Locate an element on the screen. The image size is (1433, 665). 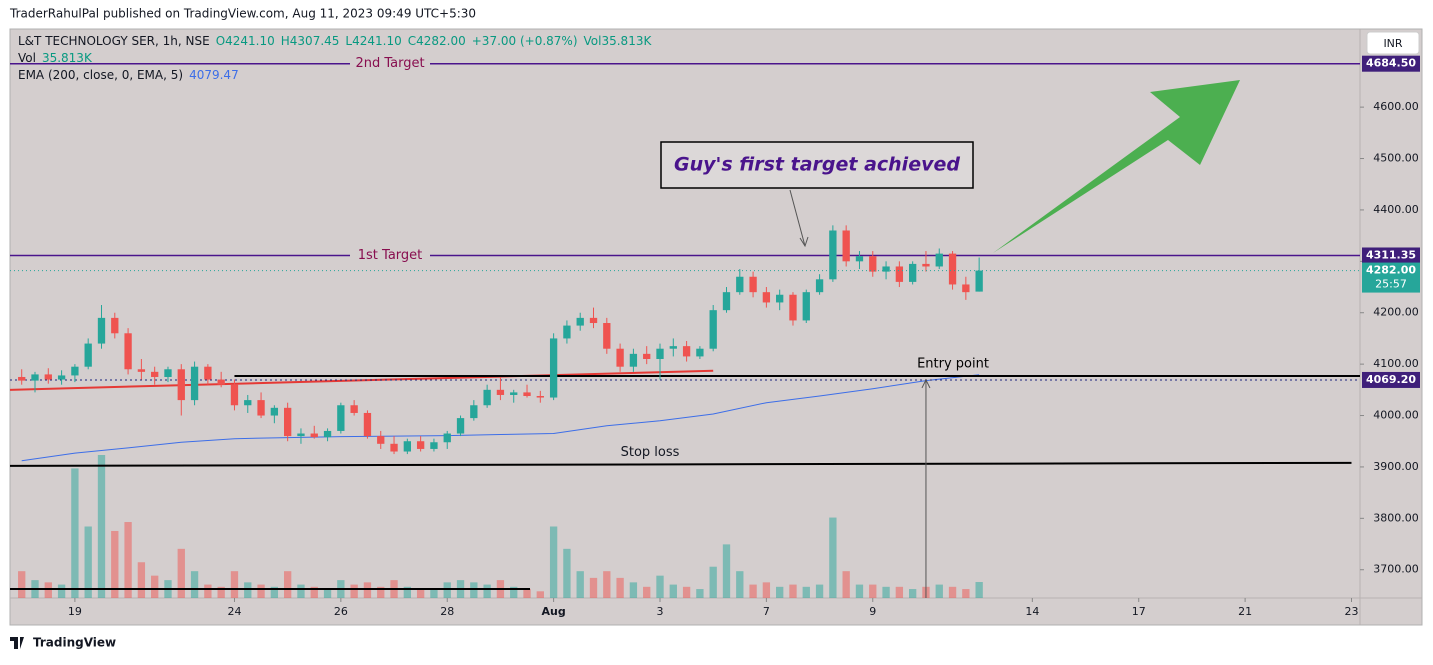
price-label: 4311.35 is located at coordinates (1391, 254).